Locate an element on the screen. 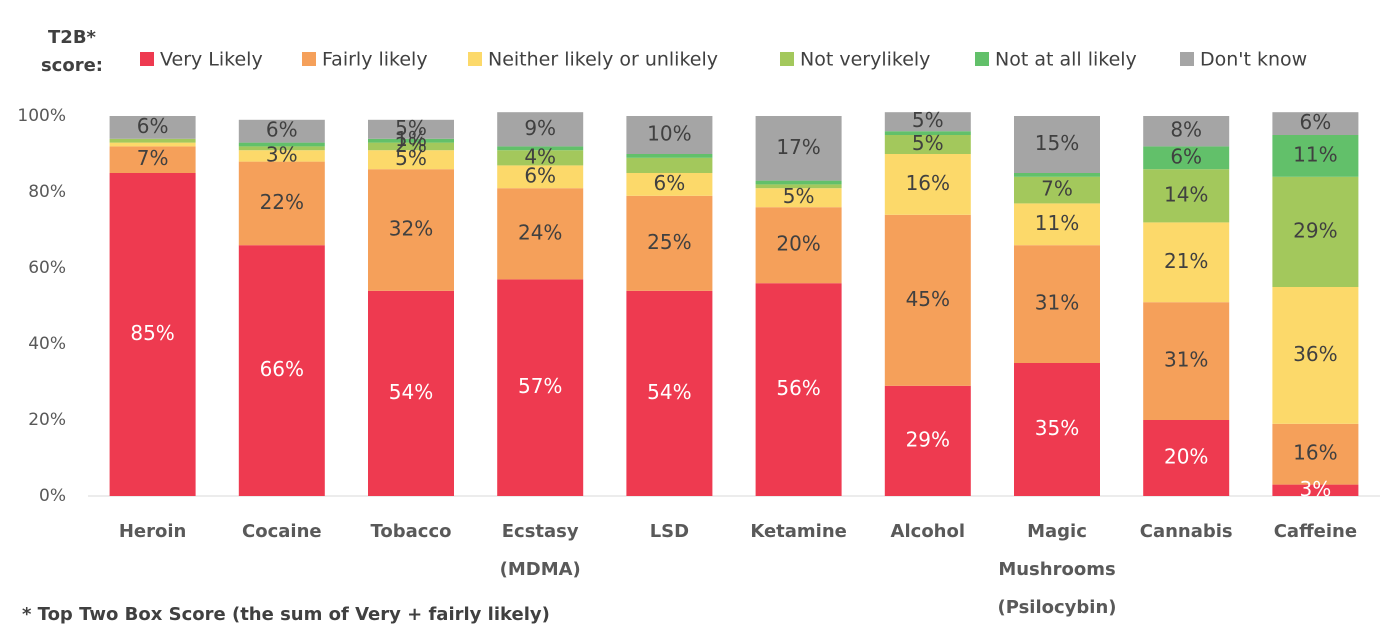 This screenshot has height=634, width=1389. data-label: 3% is located at coordinates (1316, 489).